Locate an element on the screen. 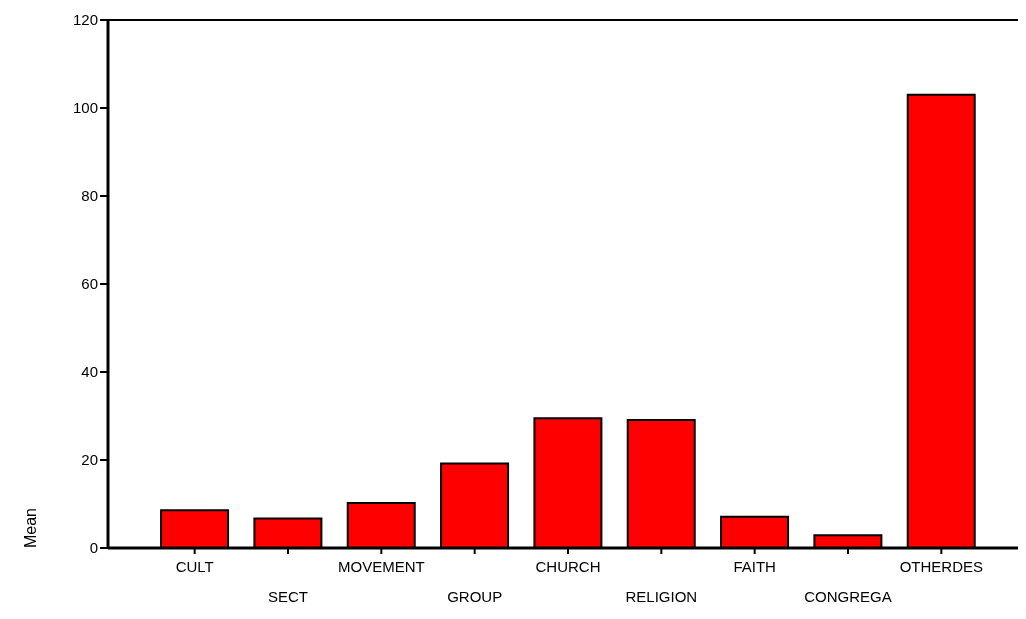 The width and height of the screenshot is (1026, 619). y-tick-label: 20 is located at coordinates (89, 460).